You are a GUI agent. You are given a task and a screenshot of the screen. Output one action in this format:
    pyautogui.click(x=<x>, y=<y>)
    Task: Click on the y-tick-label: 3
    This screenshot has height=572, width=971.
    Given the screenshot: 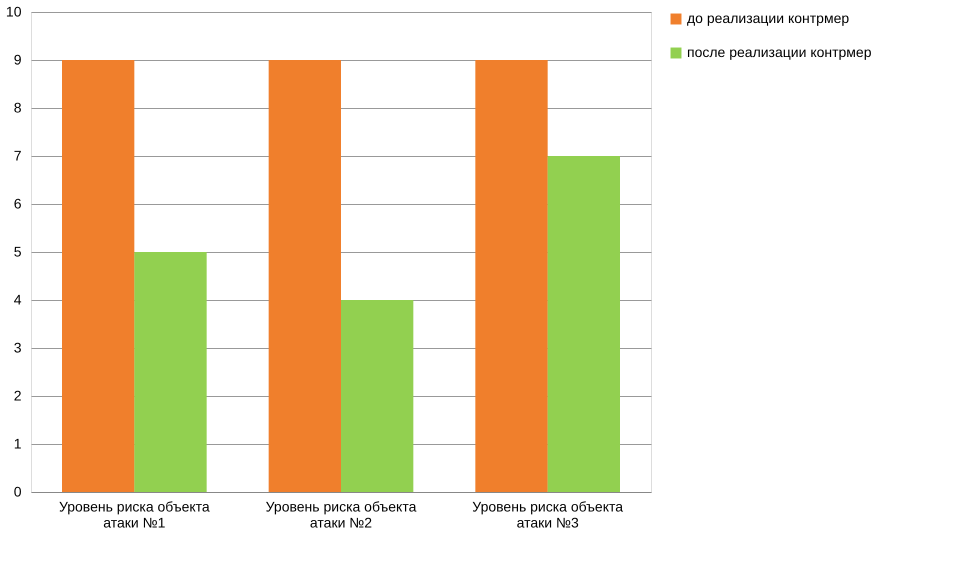 What is the action you would take?
    pyautogui.click(x=18, y=348)
    